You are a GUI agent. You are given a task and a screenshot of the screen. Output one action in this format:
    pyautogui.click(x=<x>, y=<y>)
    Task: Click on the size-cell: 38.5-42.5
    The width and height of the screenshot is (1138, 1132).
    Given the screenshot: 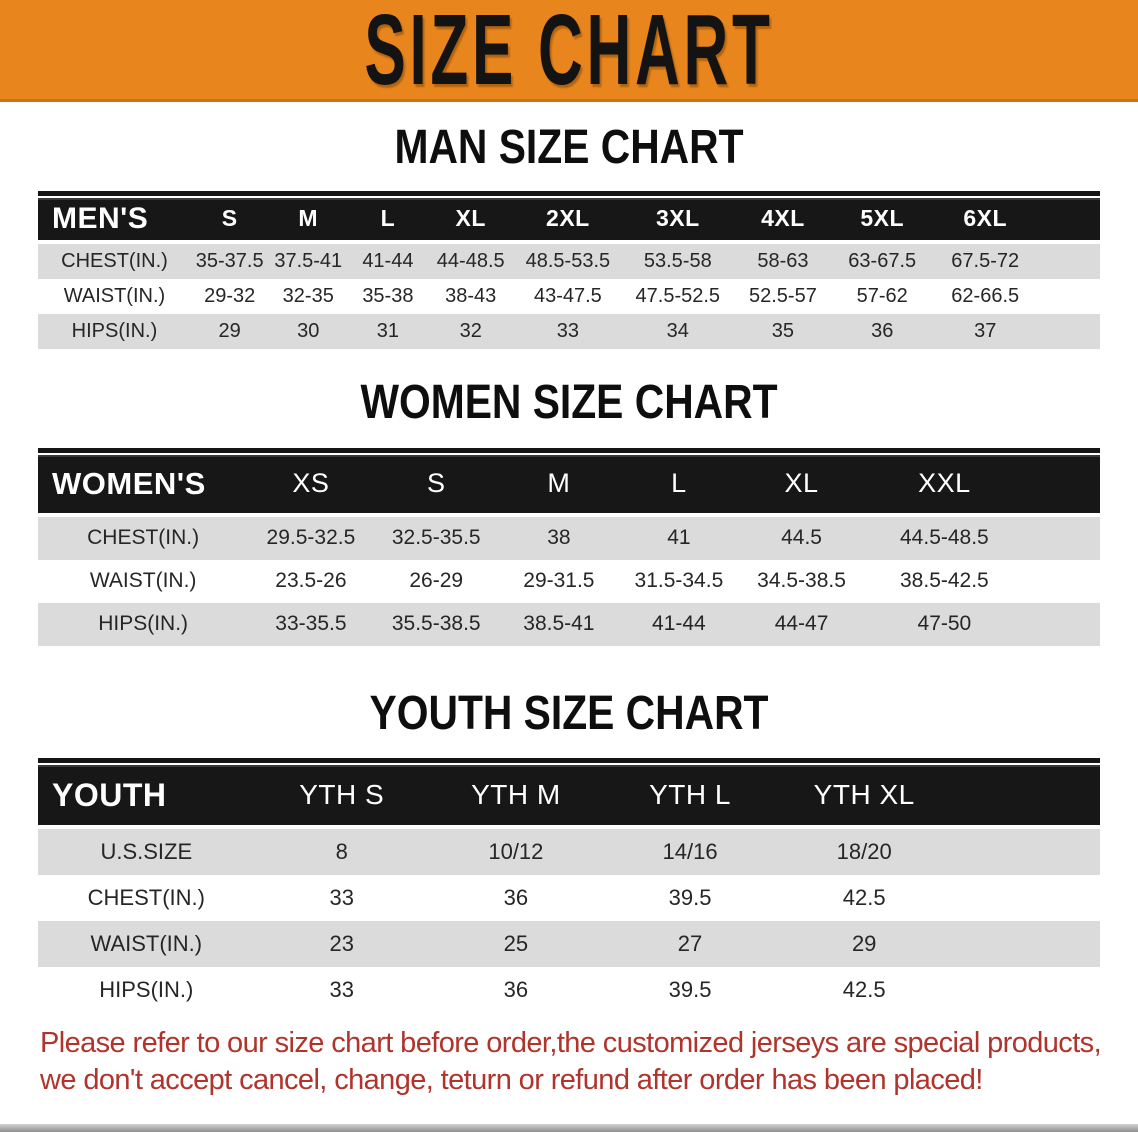 What is the action you would take?
    pyautogui.click(x=944, y=581)
    